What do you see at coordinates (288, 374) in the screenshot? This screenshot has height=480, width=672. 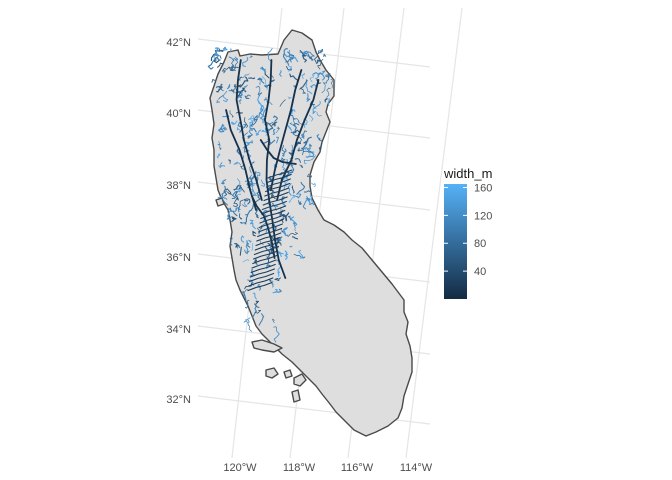 I see `island-san-nicolas` at bounding box center [288, 374].